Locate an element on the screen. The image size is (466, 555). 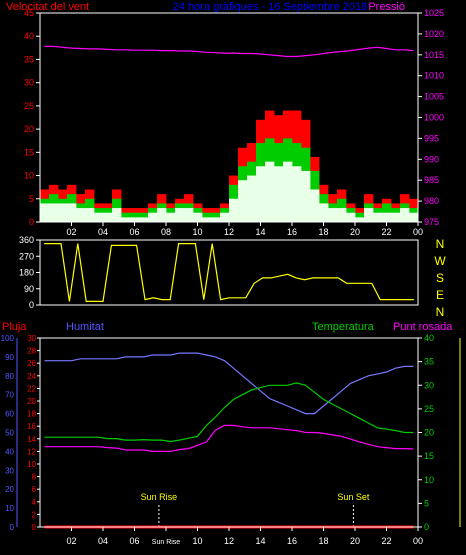
sun-marker-label: Sun Rise is located at coordinates (159, 497).